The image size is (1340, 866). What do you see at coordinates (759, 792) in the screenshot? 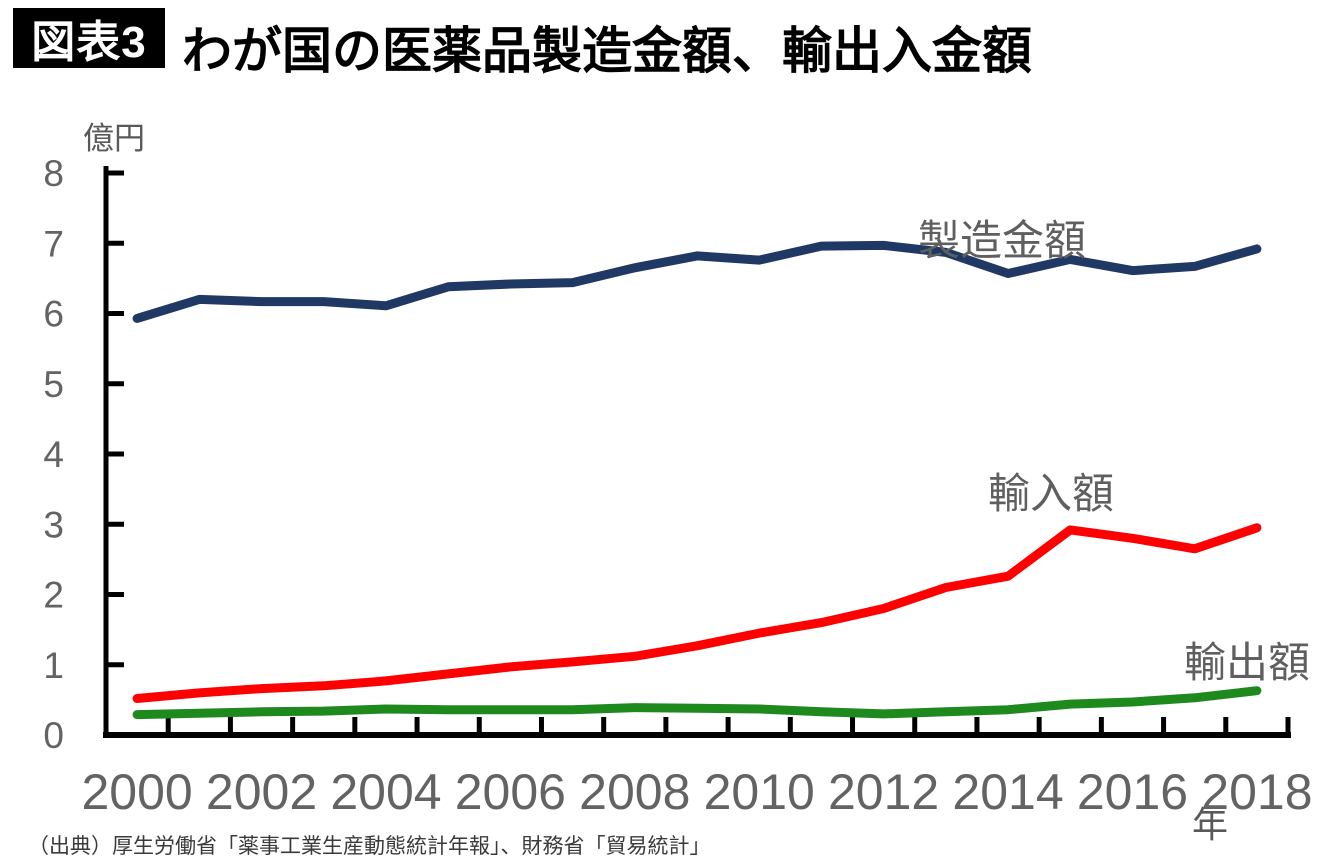
I see `x-tick-label: 2010` at bounding box center [759, 792].